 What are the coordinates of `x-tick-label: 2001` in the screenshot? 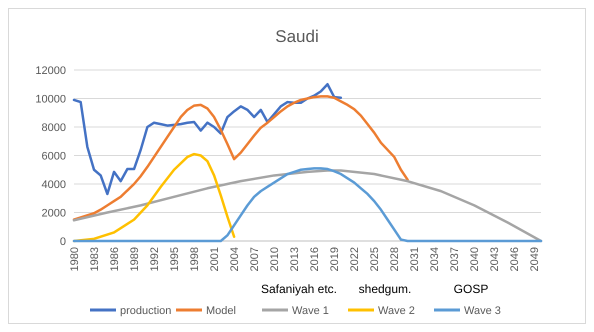 It's located at (214, 259).